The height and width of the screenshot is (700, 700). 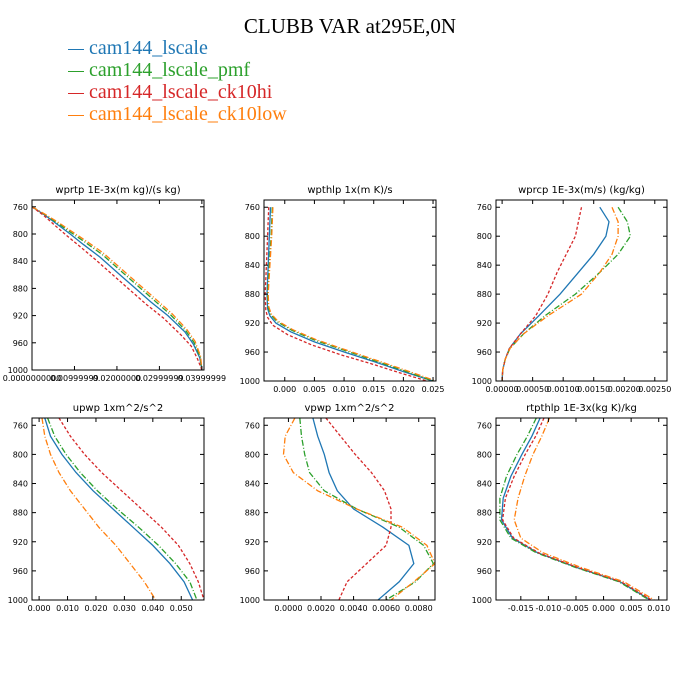 I want to click on x-tick-label: 0.0040, so click(x=354, y=608).